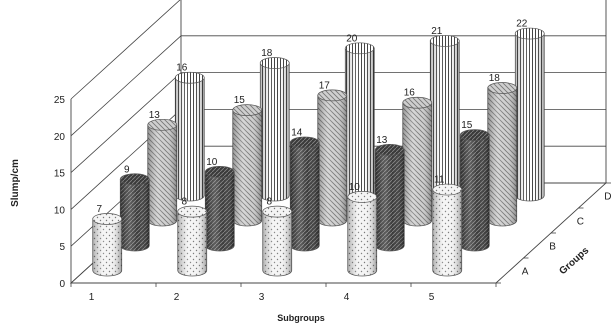 The image size is (614, 326). Describe the element at coordinates (60, 100) in the screenshot. I see `y-tick-label: 25` at that location.